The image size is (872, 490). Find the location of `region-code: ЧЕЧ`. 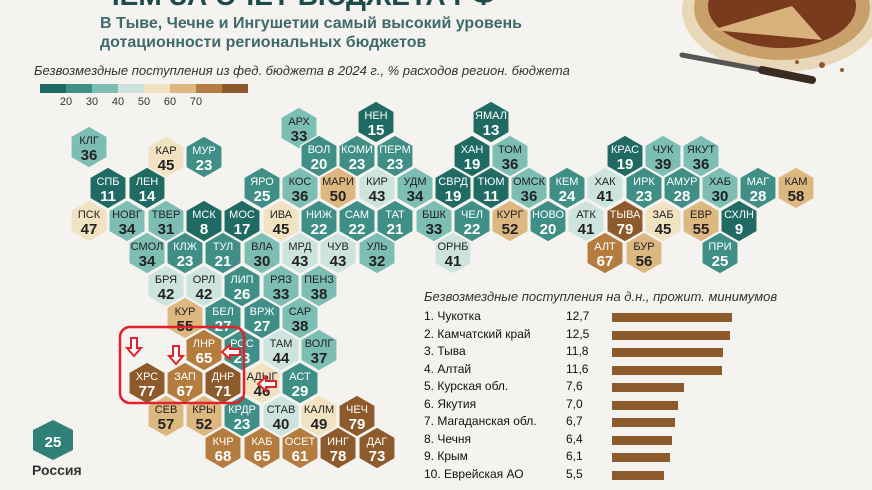

region-code: ЧЕЧ is located at coordinates (357, 410).